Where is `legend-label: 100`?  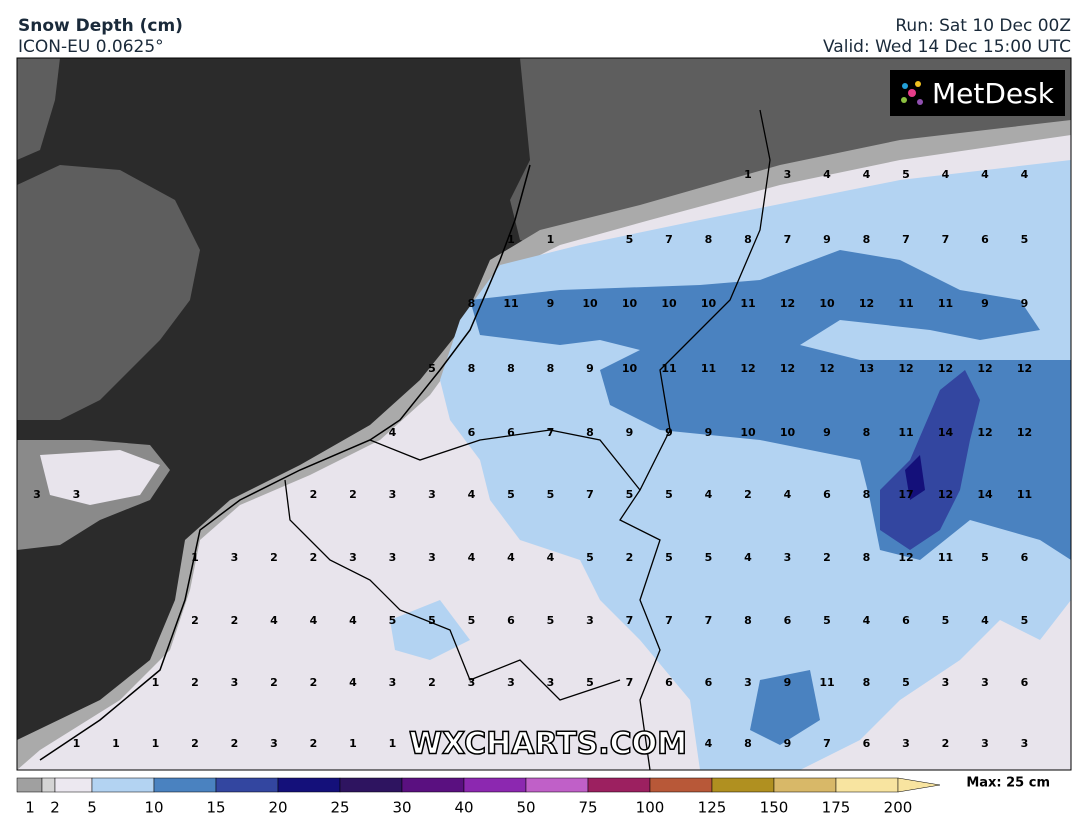
legend-label: 100 is located at coordinates (650, 808).